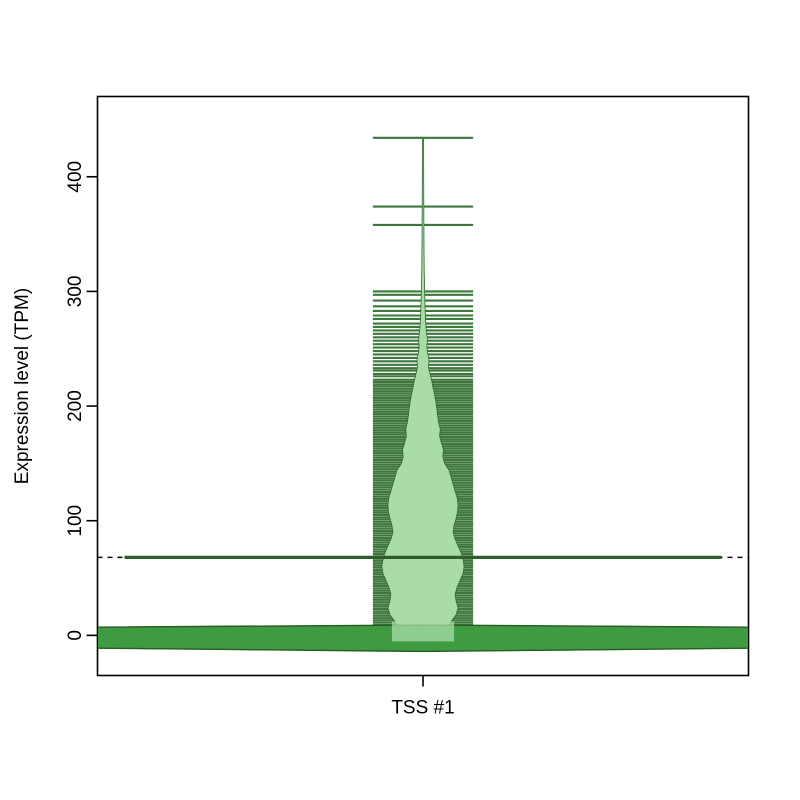 The image size is (800, 800). What do you see at coordinates (75, 292) in the screenshot?
I see `y-tick-label: 300` at bounding box center [75, 292].